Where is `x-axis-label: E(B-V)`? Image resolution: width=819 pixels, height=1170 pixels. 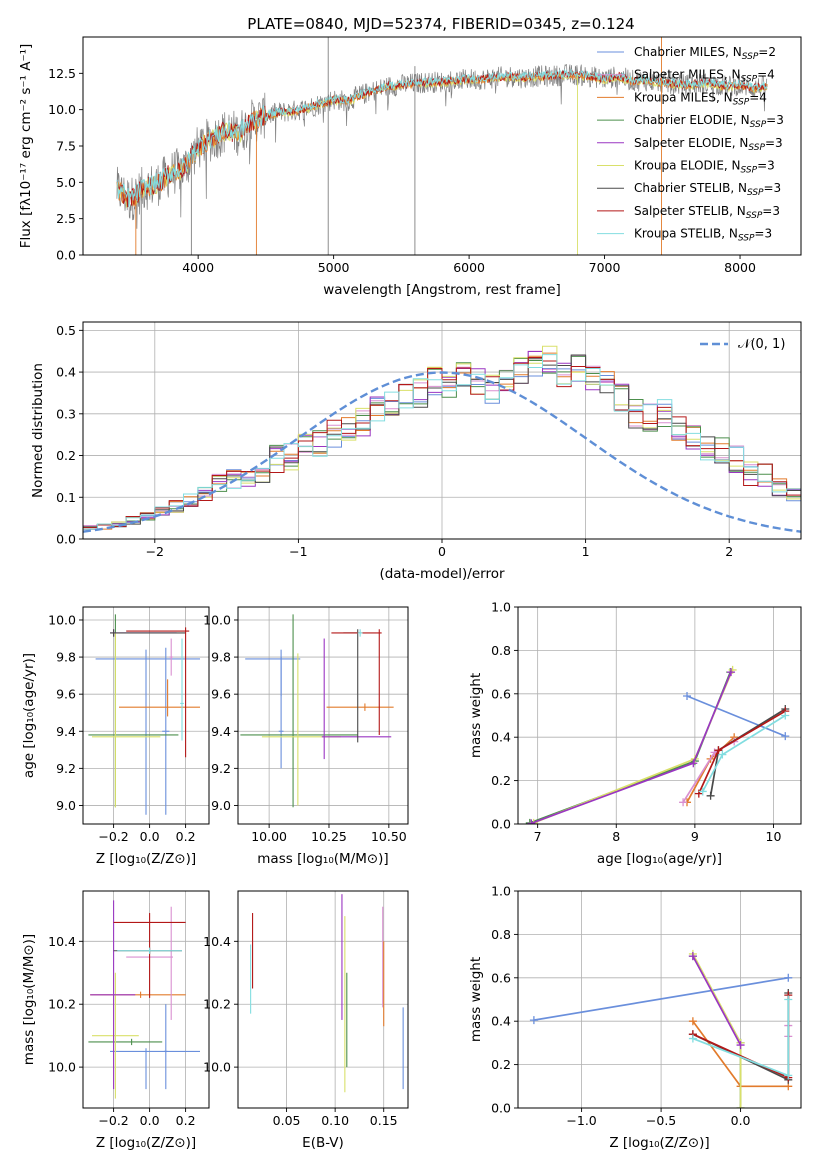
x-axis-label: E(B-V) is located at coordinates (323, 1143).